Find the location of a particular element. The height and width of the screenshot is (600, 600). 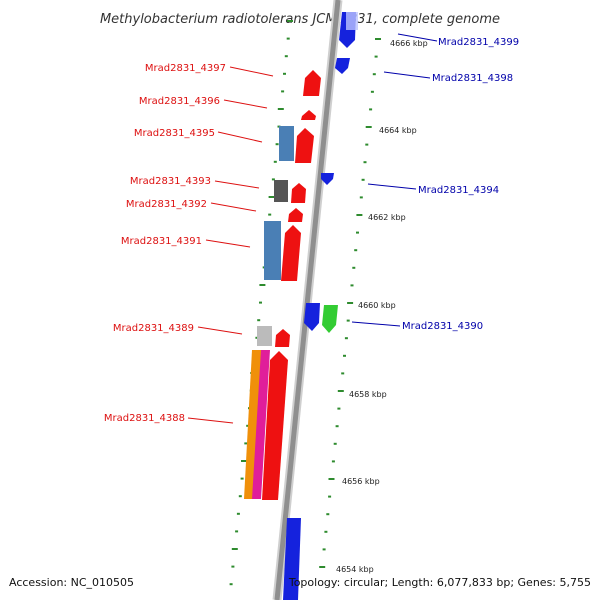

scale-label-4658: 4658 kbp is located at coordinates (368, 394).